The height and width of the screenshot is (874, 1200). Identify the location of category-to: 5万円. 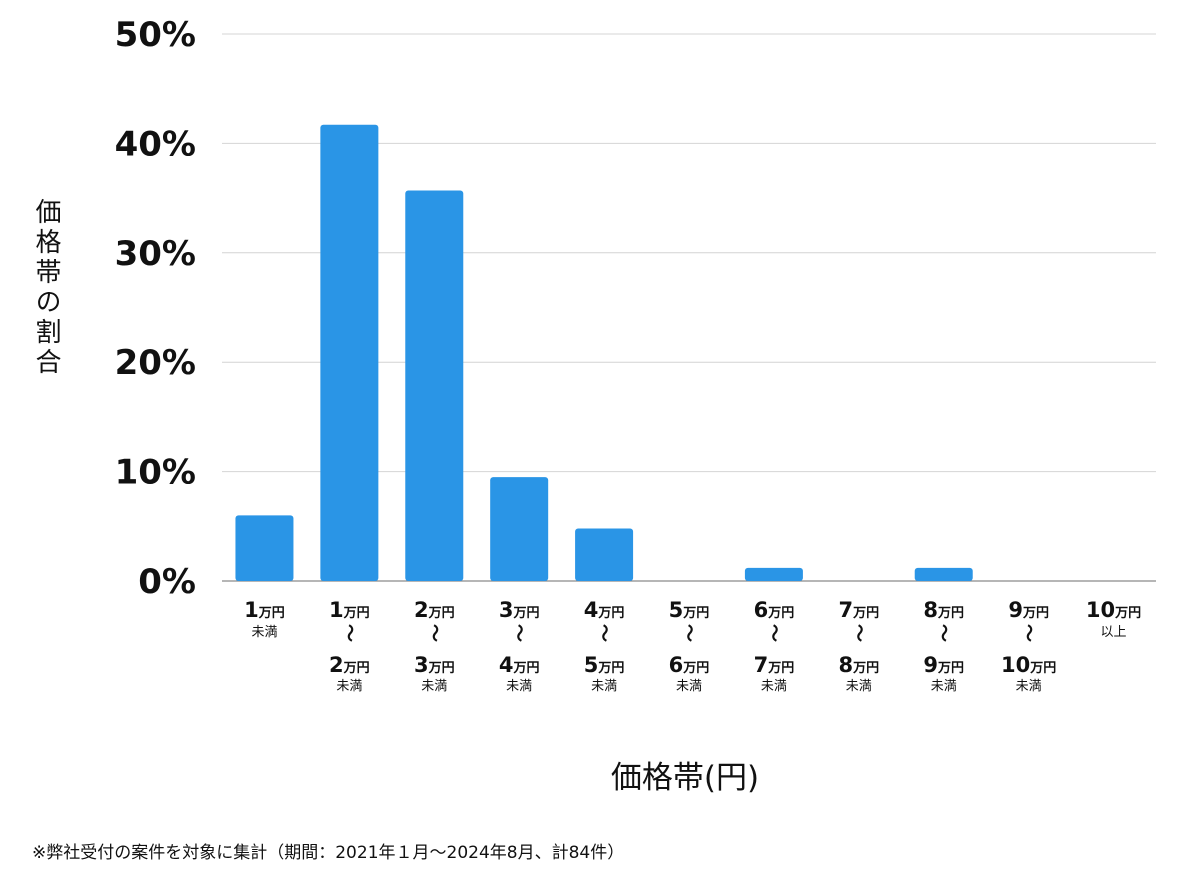
(604, 665).